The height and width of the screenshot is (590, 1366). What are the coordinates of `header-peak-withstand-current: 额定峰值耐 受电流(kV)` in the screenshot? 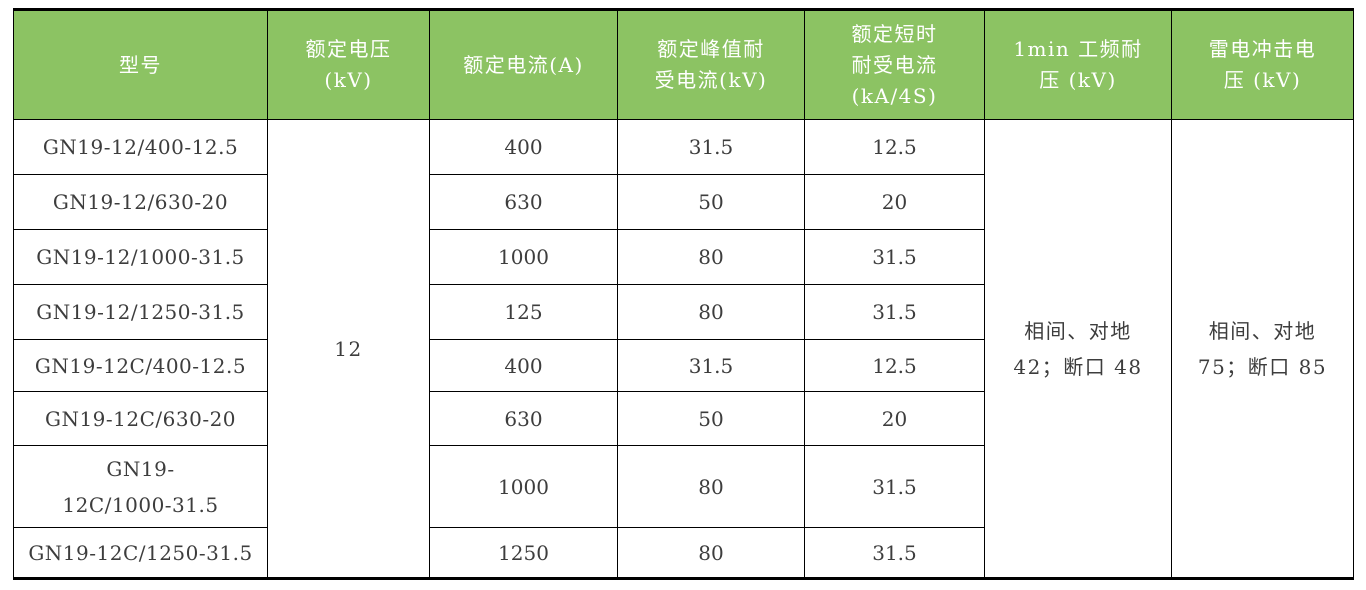 It's located at (711, 64).